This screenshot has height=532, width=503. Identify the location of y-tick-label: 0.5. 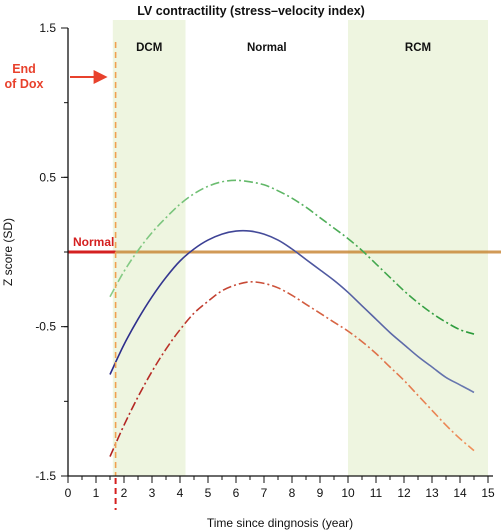
(47, 177).